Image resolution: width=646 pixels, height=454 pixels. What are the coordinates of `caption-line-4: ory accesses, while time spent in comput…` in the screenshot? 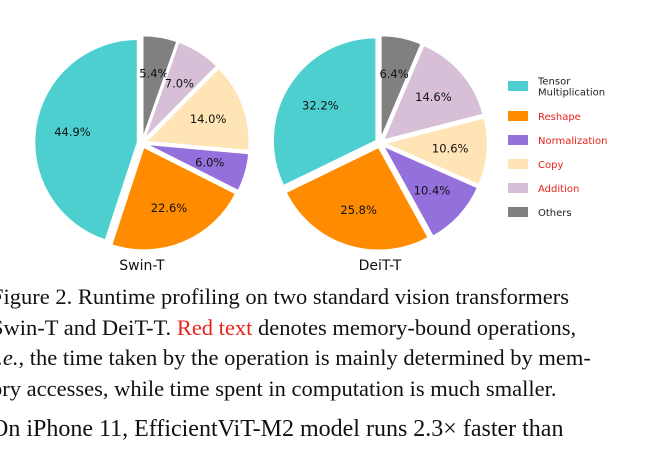 It's located at (278, 388).